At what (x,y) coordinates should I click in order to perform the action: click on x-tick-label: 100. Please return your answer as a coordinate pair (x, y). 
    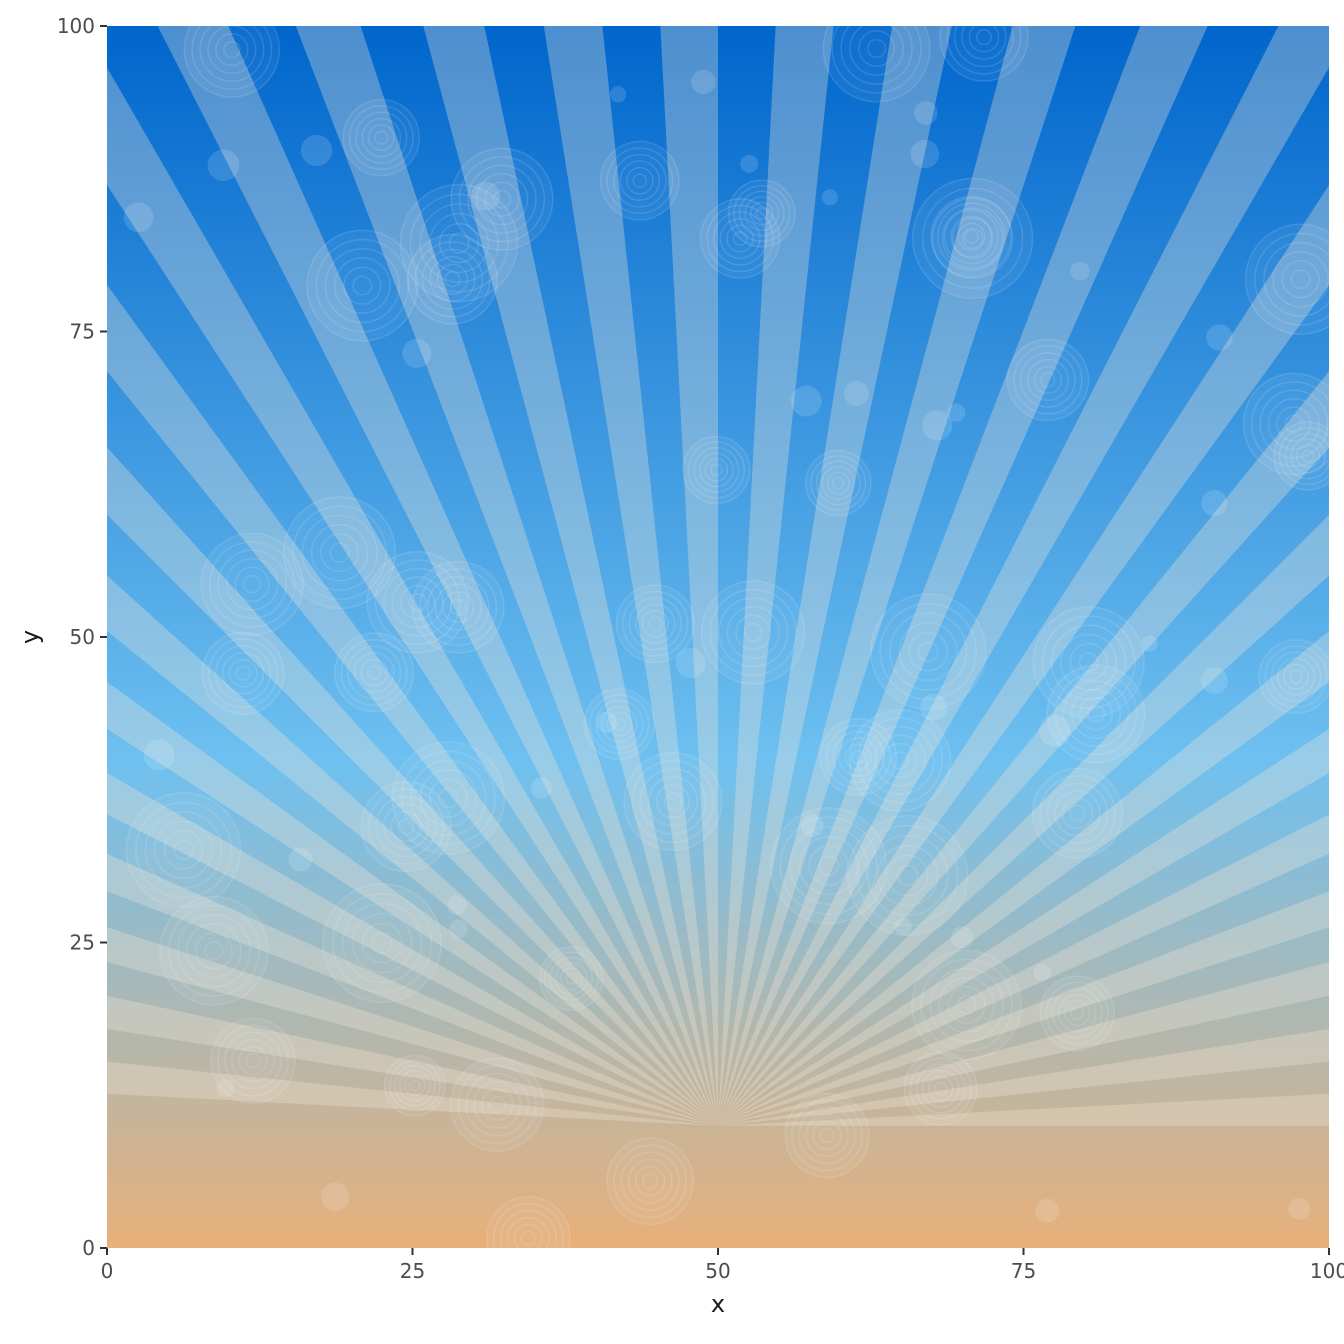
    Looking at the image, I should click on (1327, 1271).